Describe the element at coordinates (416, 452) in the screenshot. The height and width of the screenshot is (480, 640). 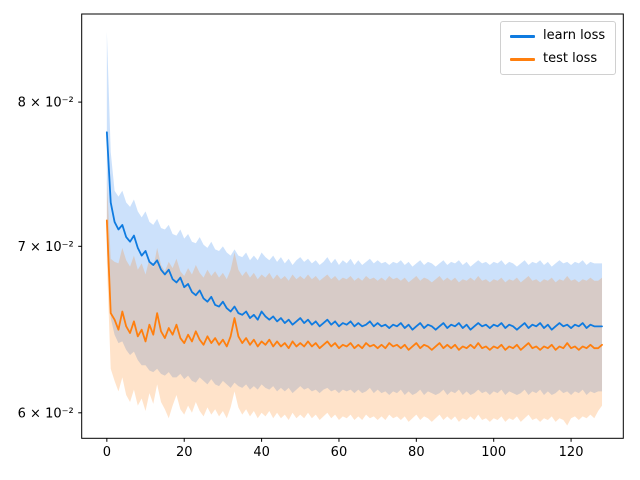
I see `x-tick-label-80: 80` at that location.